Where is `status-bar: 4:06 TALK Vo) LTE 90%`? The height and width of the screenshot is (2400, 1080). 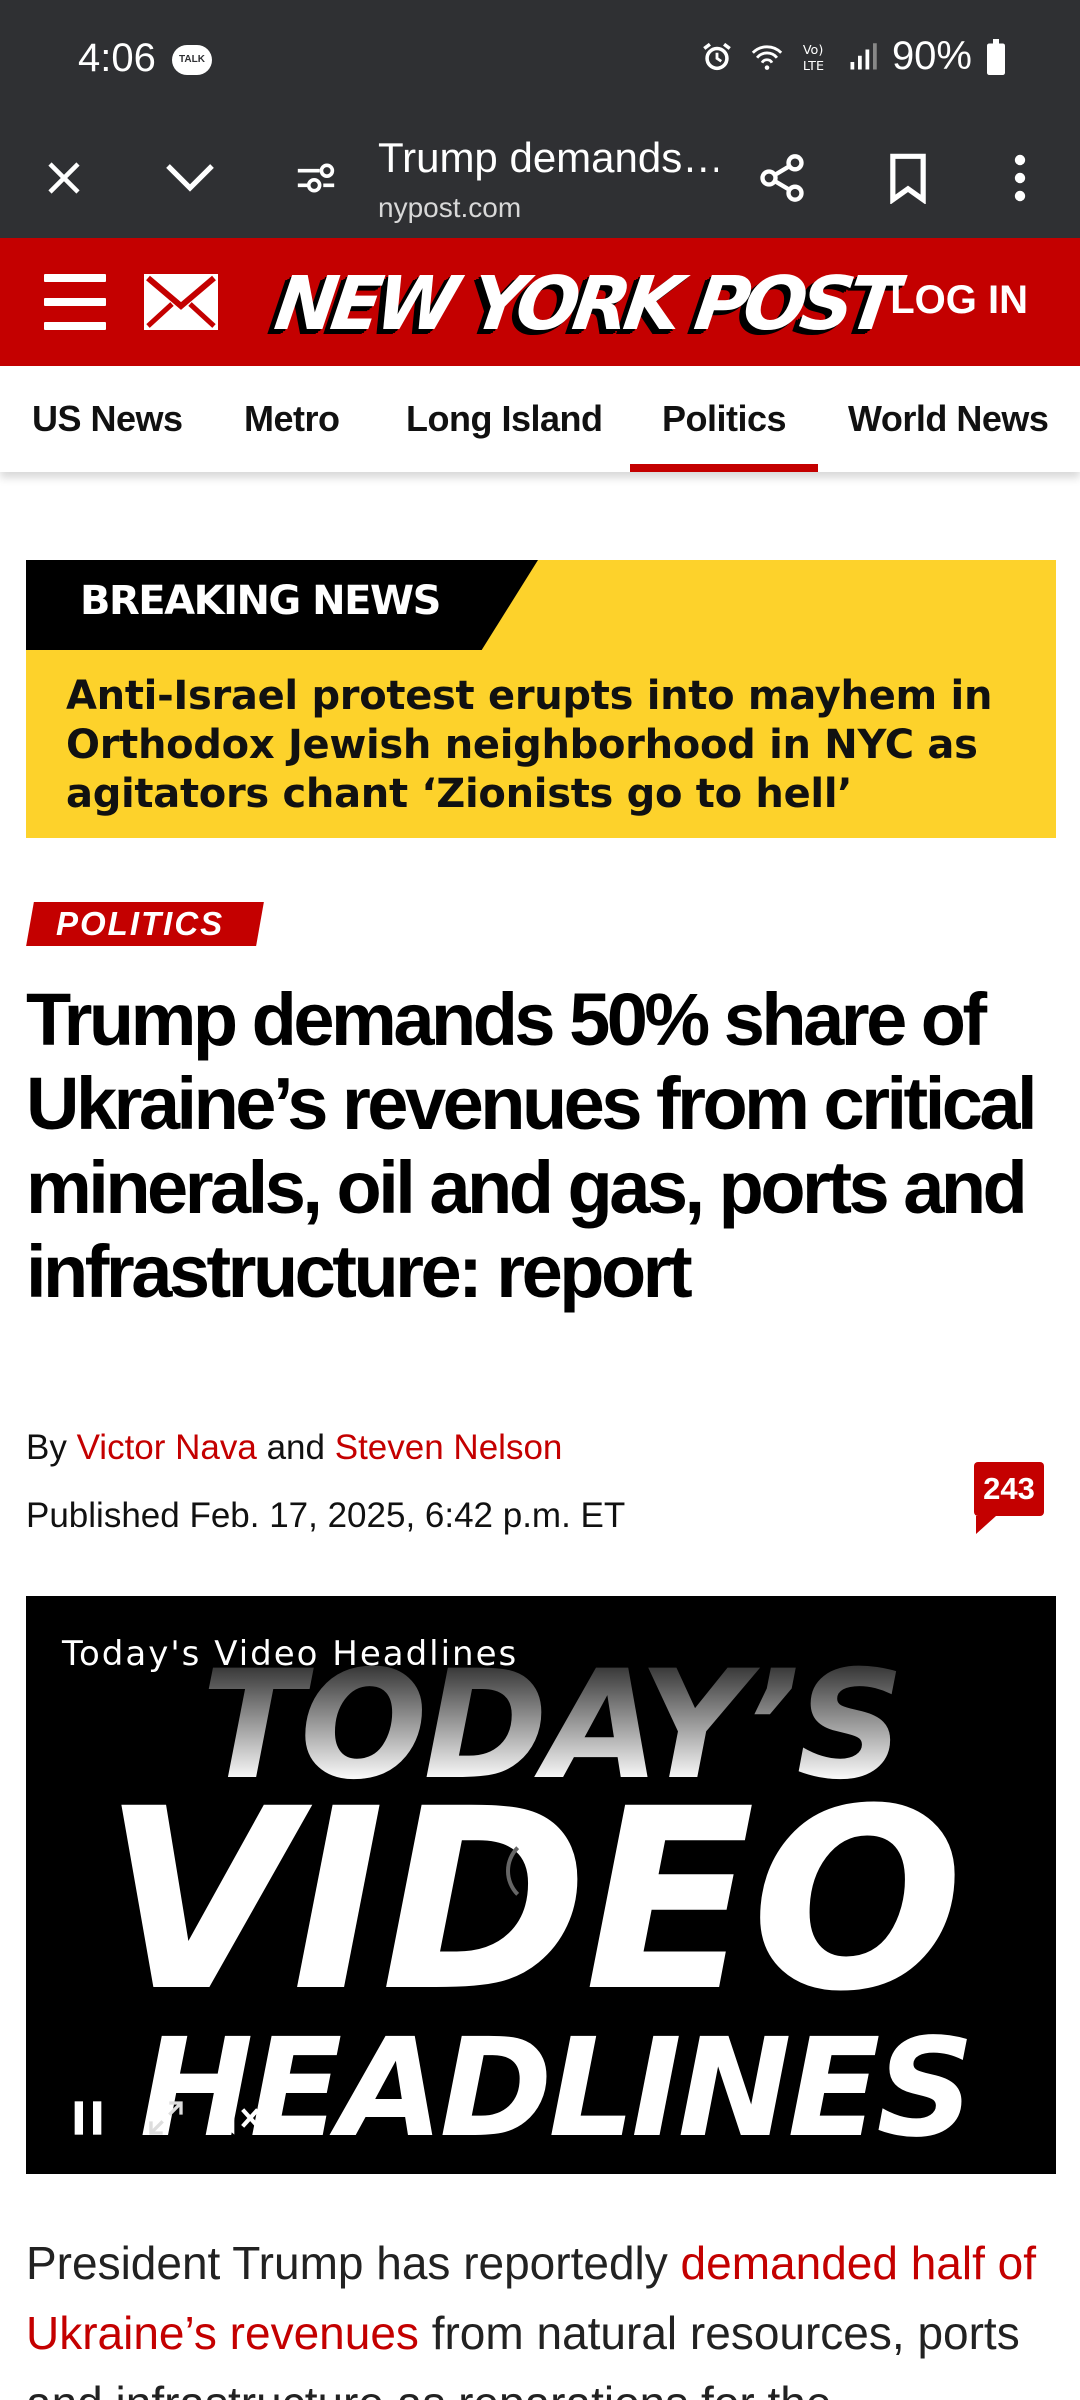
status-bar: 4:06 TALK Vo) LTE 90% is located at coordinates (540, 59).